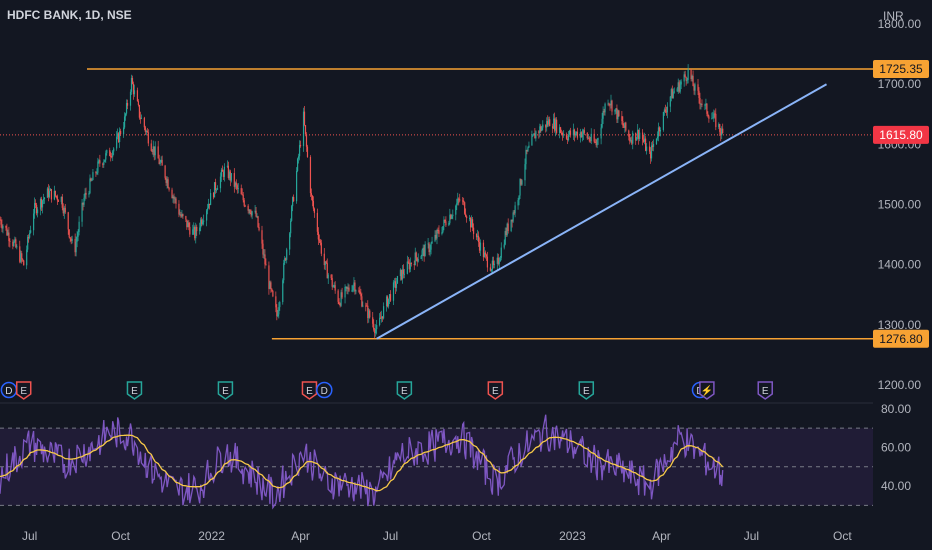 This screenshot has width=932, height=550. I want to click on dividend-marker-icon, so click(324, 390).